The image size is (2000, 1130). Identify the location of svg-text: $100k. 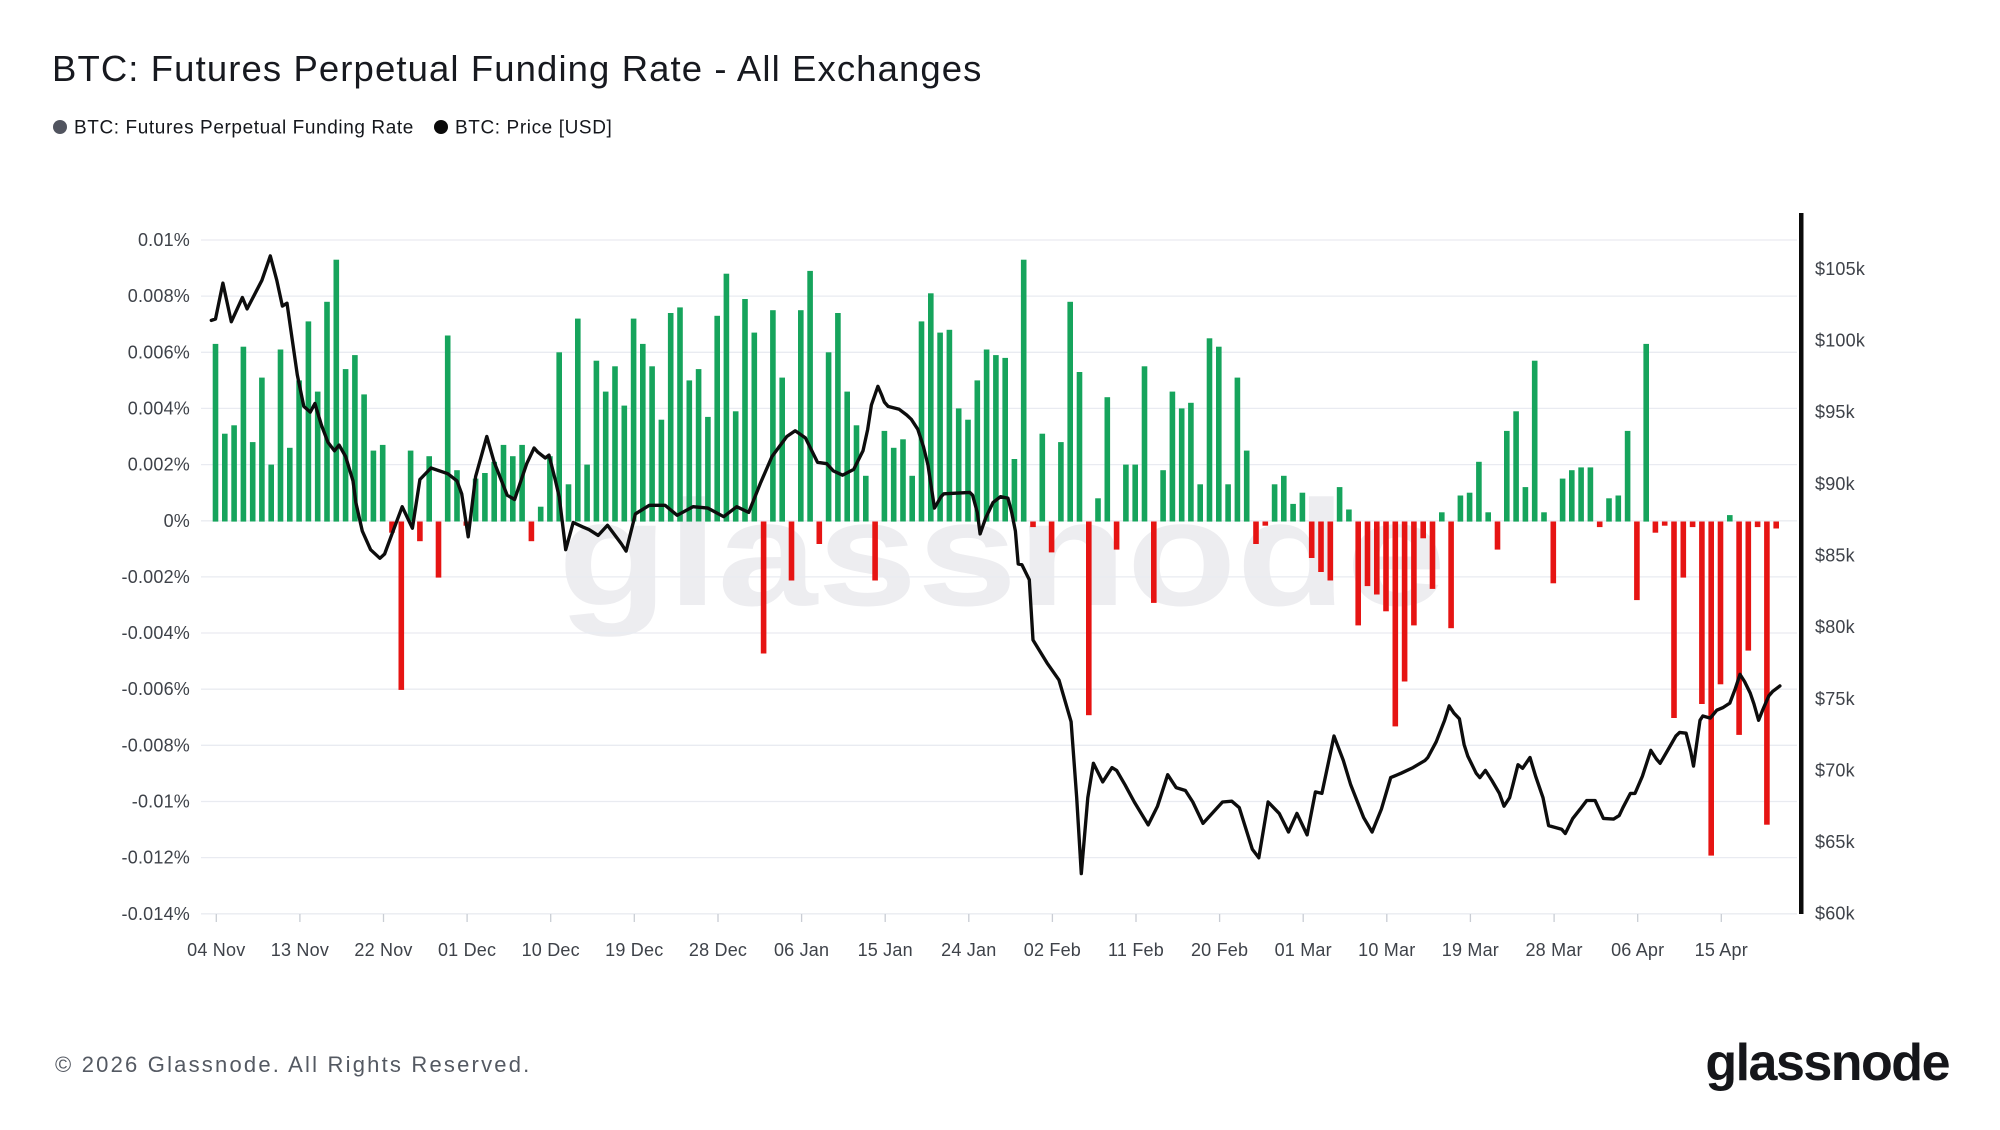
(1840, 341).